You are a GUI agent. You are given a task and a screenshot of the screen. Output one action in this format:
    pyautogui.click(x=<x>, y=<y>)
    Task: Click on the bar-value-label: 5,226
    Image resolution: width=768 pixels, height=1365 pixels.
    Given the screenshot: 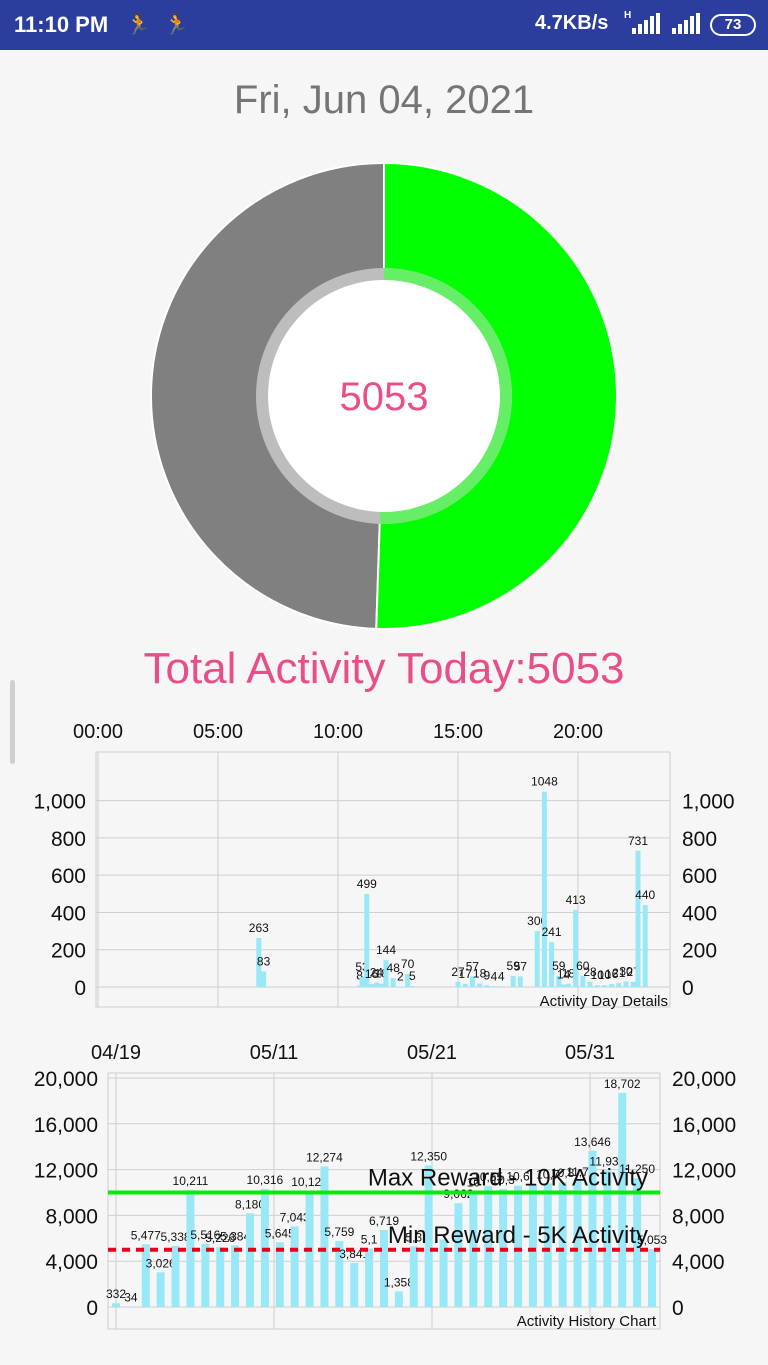 What is the action you would take?
    pyautogui.click(x=220, y=1238)
    